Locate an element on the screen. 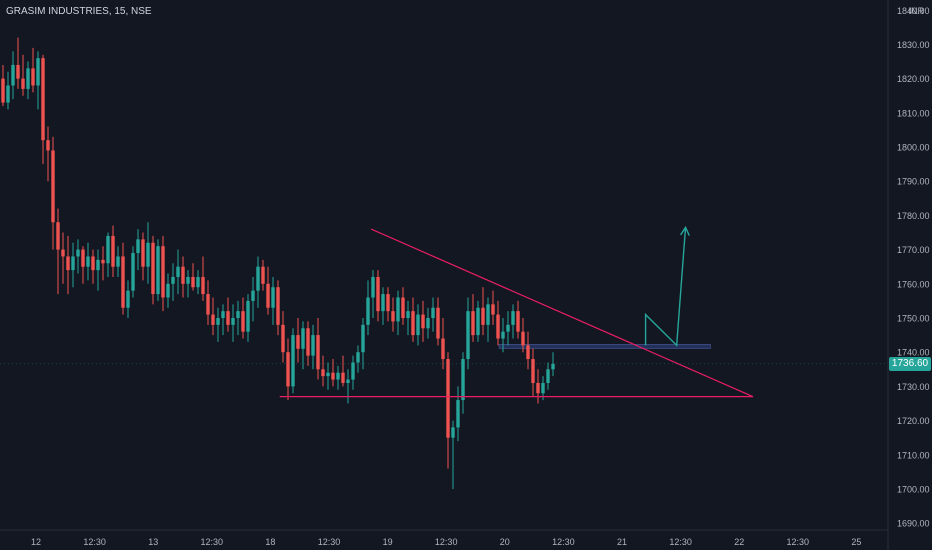  price-tick-label: 1700.00 is located at coordinates (913, 489).